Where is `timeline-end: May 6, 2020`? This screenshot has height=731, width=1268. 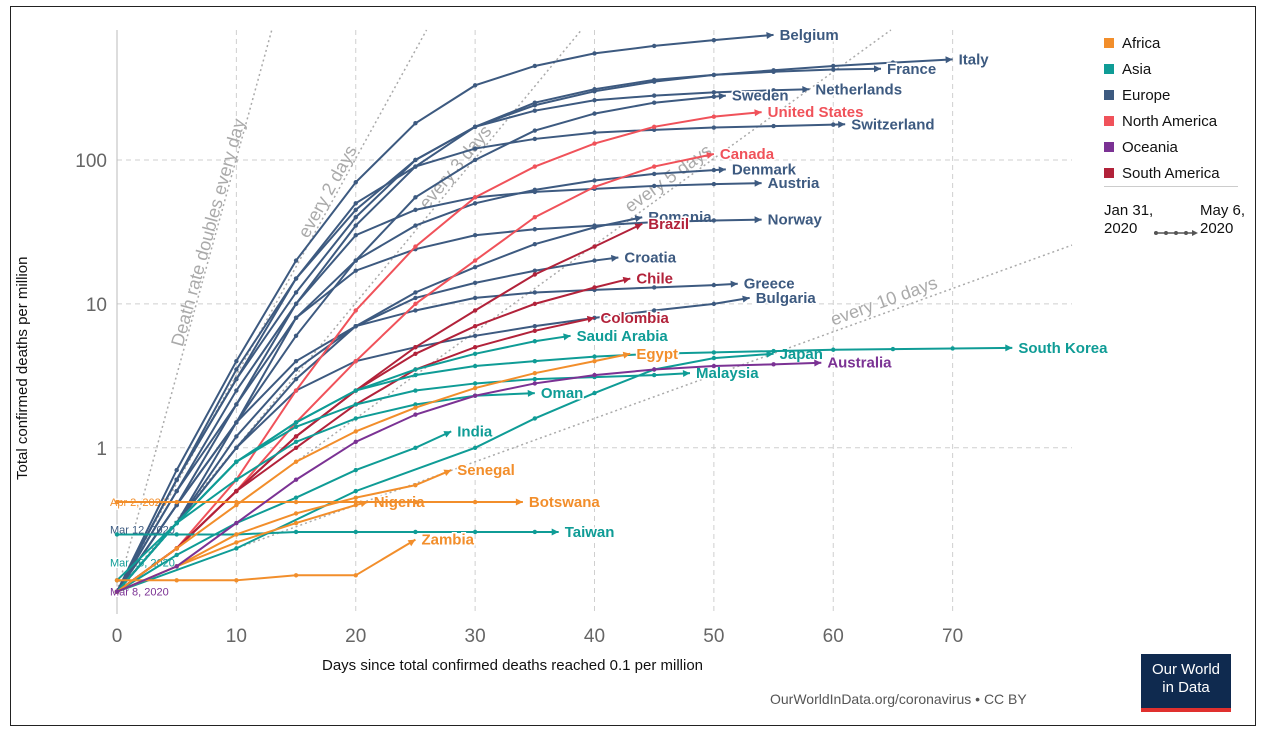 timeline-end: May 6, 2020 is located at coordinates (1223, 219).